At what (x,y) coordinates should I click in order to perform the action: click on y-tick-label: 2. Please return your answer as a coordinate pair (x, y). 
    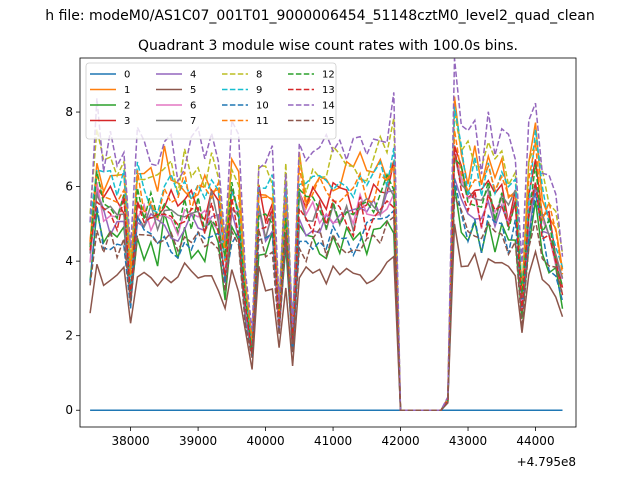
    Looking at the image, I should click on (69, 336).